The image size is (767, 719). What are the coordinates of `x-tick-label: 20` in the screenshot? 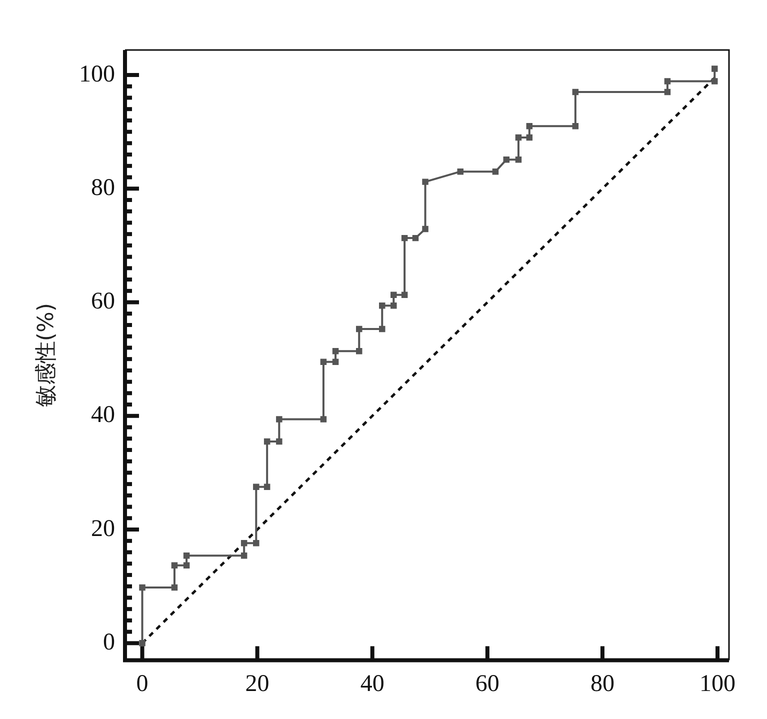 It's located at (257, 683).